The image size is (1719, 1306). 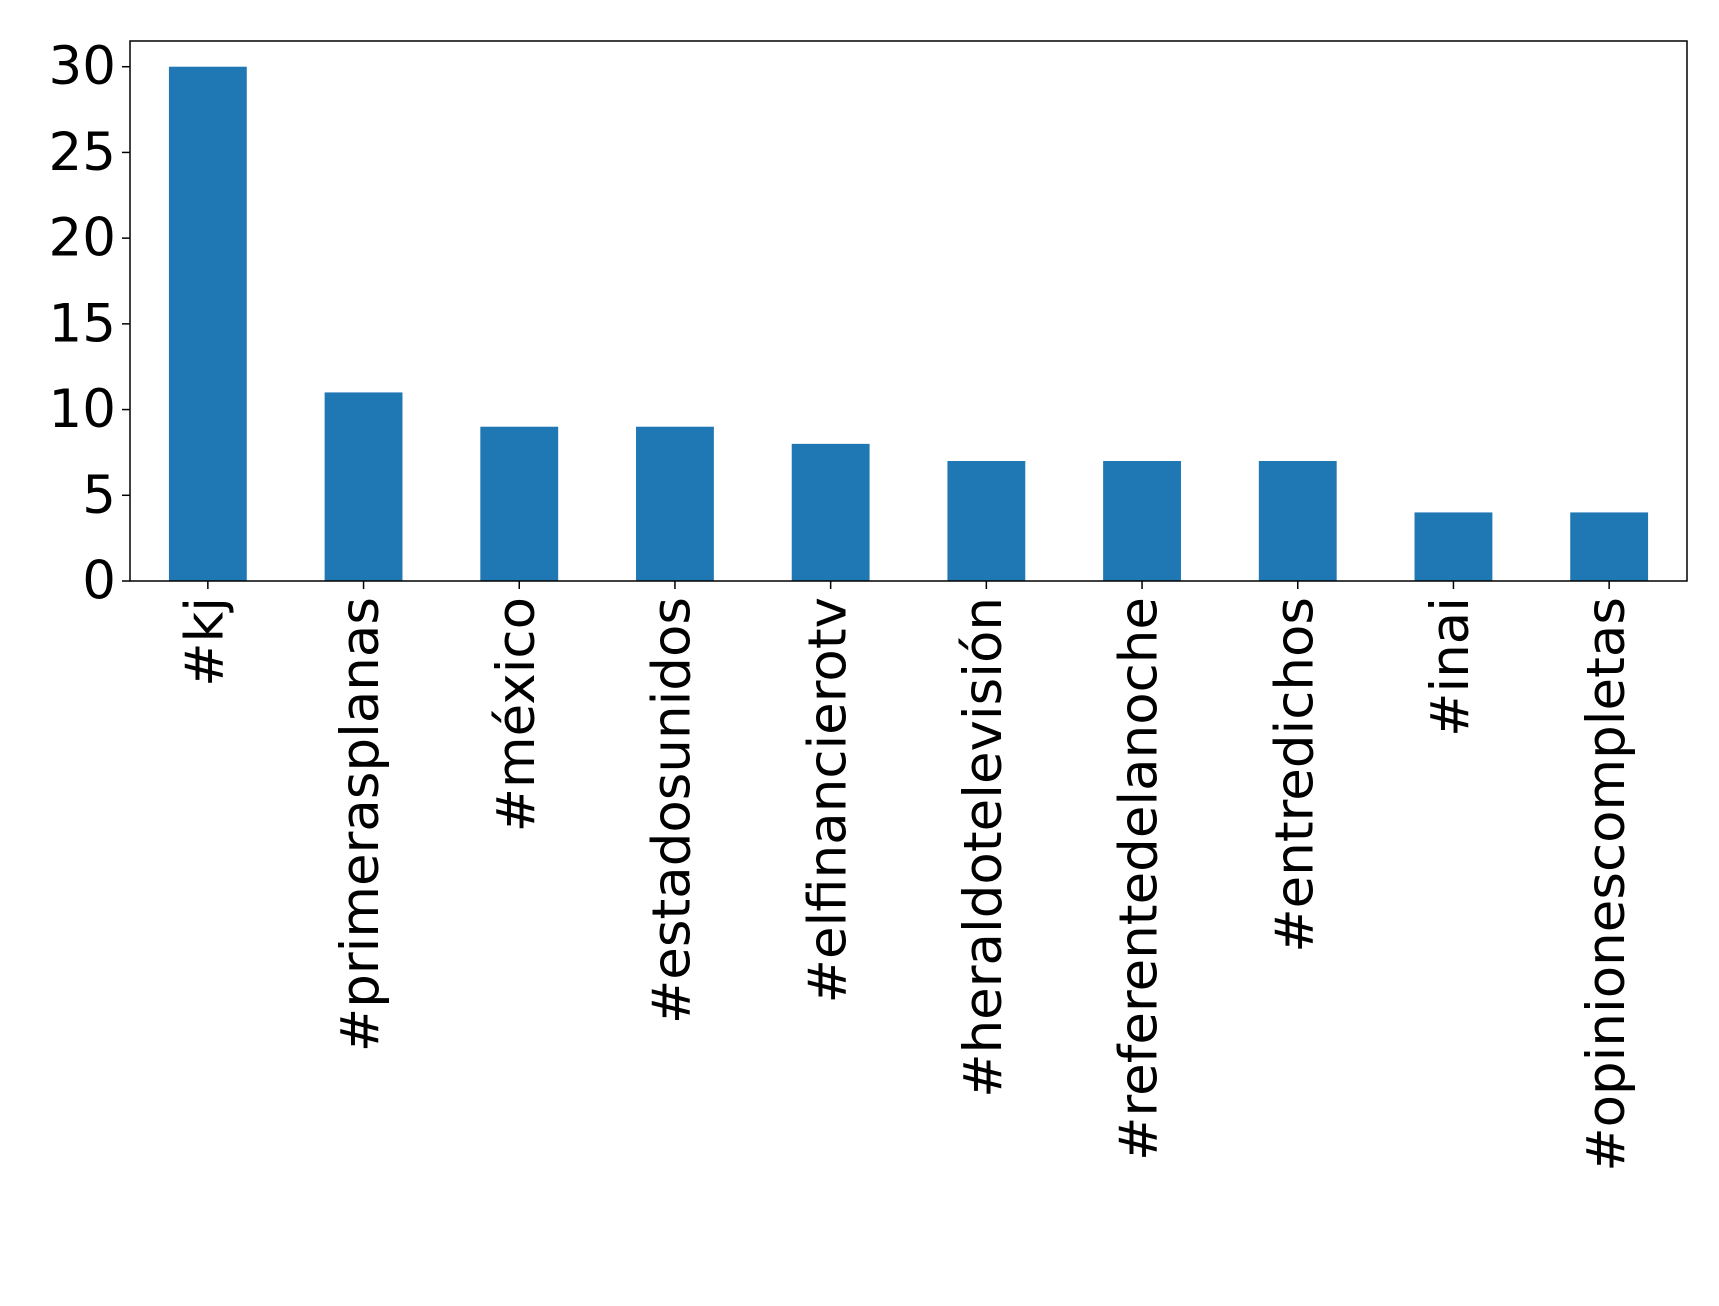 I want to click on y-tick-label: 0, so click(x=99, y=581).